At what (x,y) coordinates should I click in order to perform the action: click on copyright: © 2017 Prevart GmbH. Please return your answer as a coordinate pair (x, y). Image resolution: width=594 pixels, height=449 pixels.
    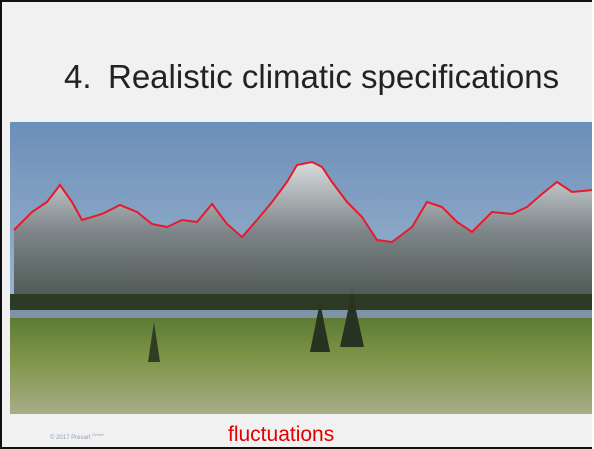
    Looking at the image, I should click on (77, 436).